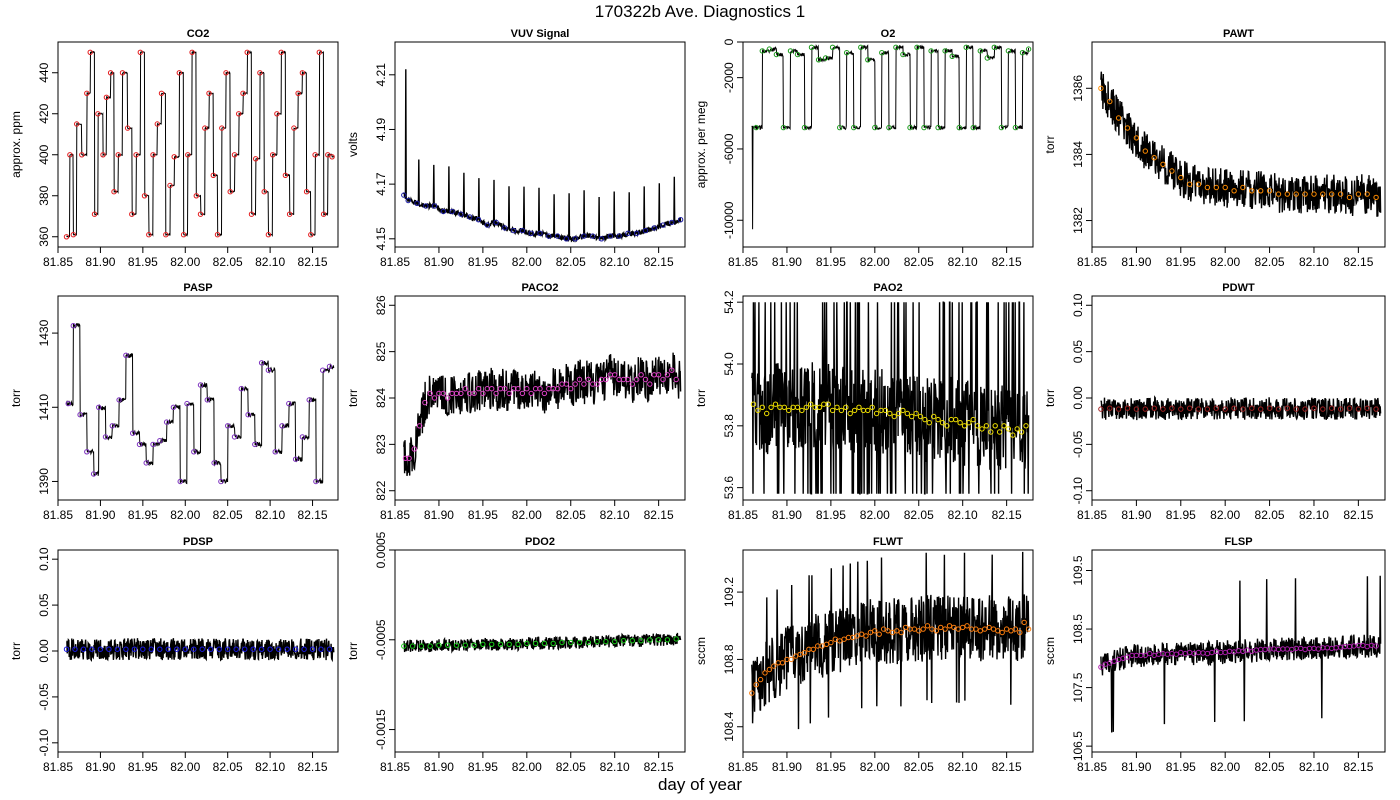 The height and width of the screenshot is (800, 1400). What do you see at coordinates (395, 767) in the screenshot?
I see `x-tick-label: 81.85` at bounding box center [395, 767].